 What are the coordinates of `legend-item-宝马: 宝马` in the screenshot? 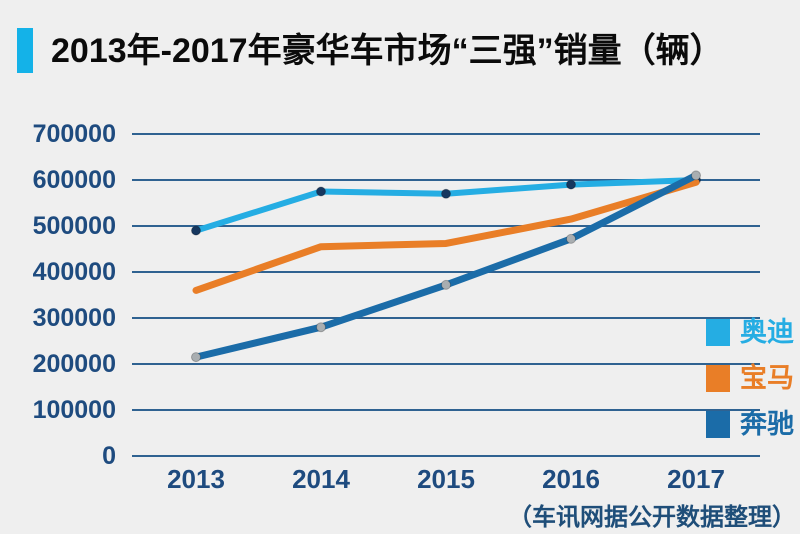 It's located at (750, 378).